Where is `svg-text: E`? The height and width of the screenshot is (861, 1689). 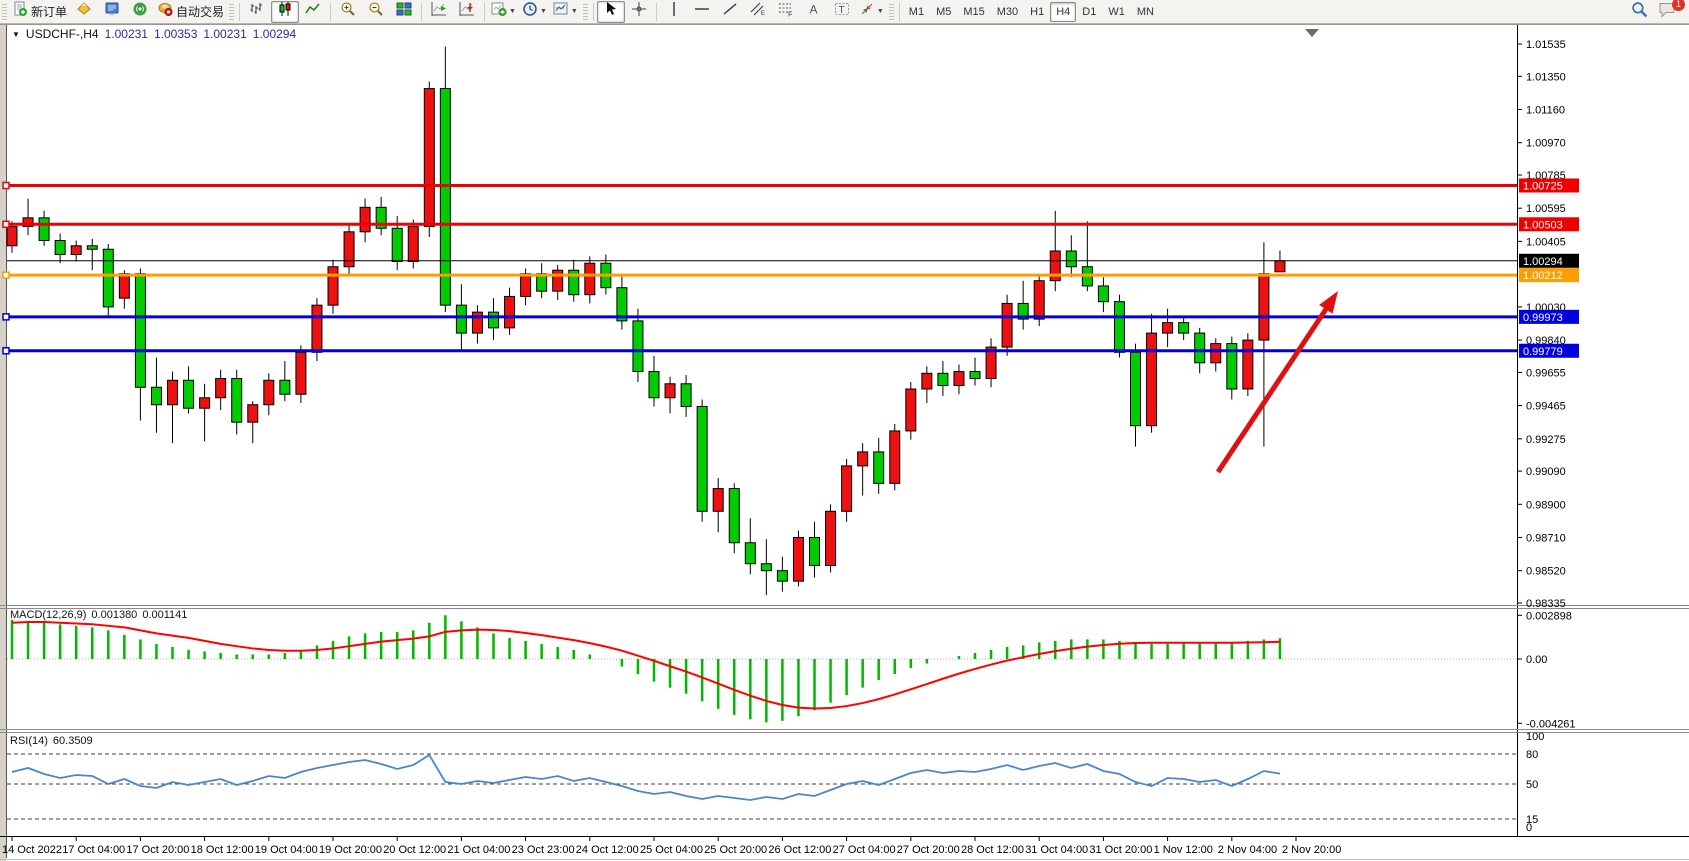
svg-text: E is located at coordinates (763, 14).